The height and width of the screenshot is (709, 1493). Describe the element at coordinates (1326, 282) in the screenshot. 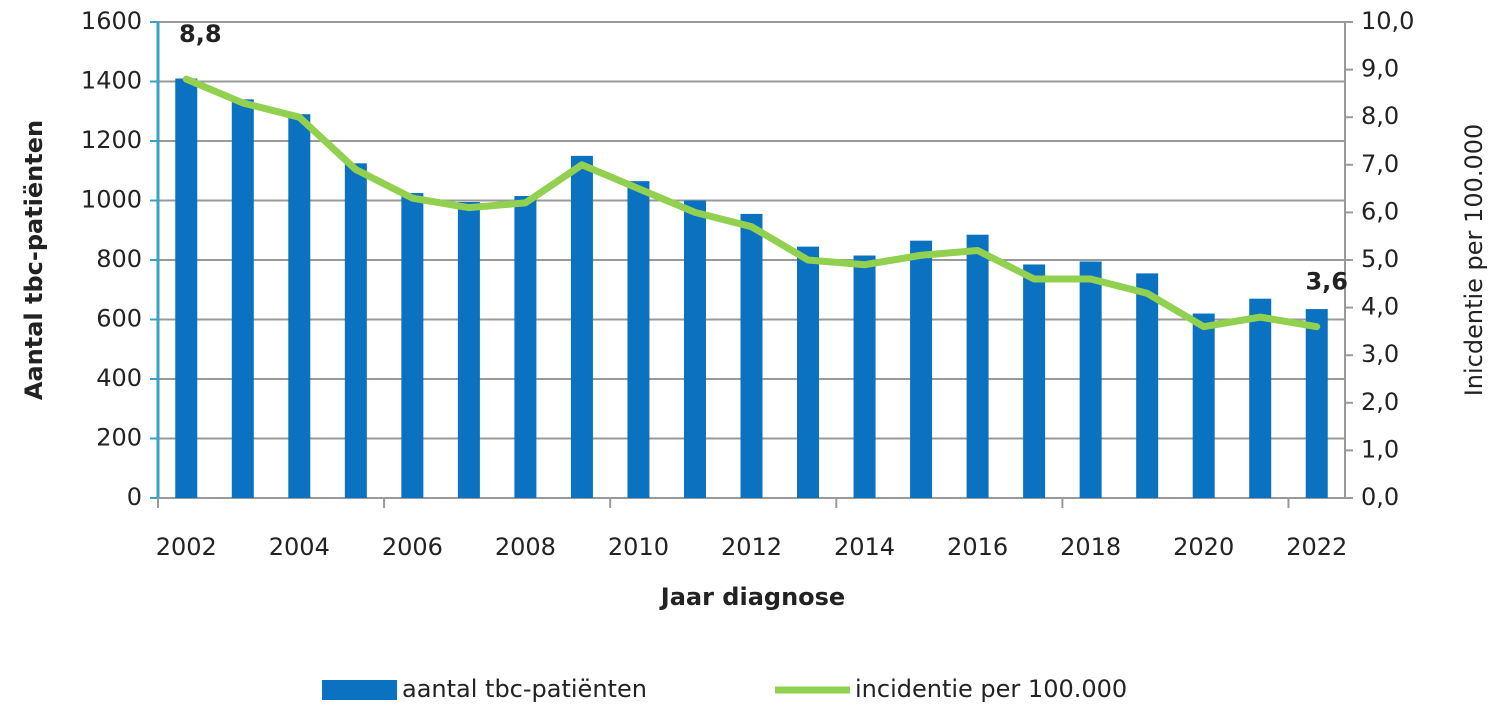

I see `data-label: 3,6` at that location.